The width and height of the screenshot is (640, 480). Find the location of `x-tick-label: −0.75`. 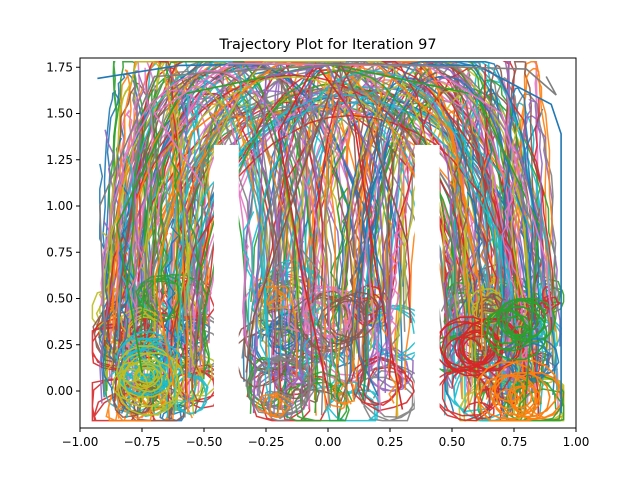

x-tick-label: −0.75 is located at coordinates (142, 442).